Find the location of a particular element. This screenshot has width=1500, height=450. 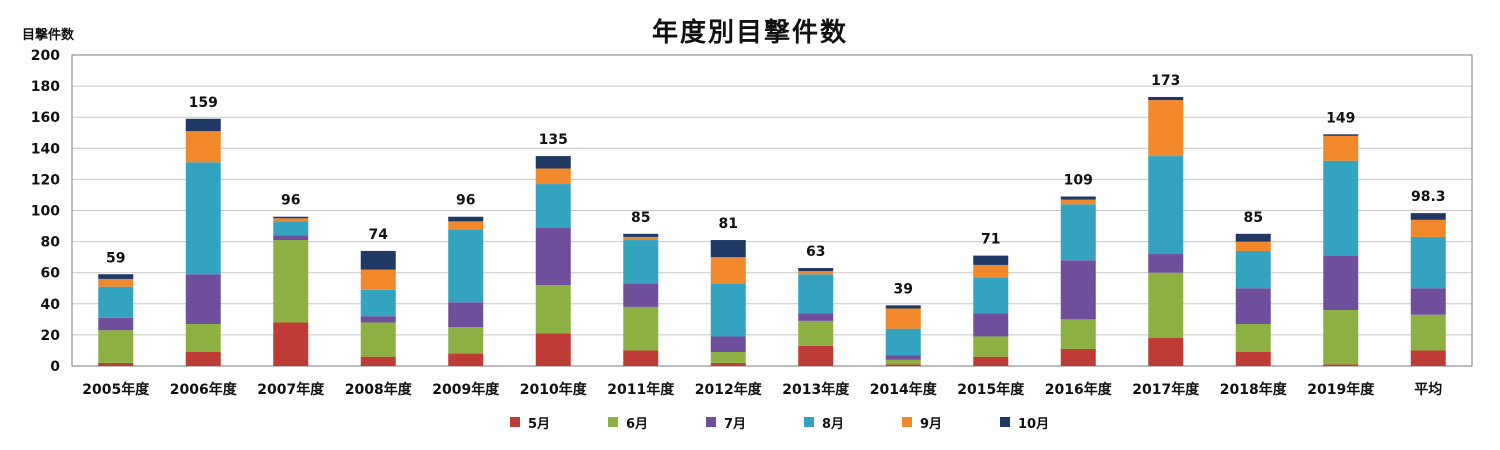

legend-label: 8月 is located at coordinates (833, 424).